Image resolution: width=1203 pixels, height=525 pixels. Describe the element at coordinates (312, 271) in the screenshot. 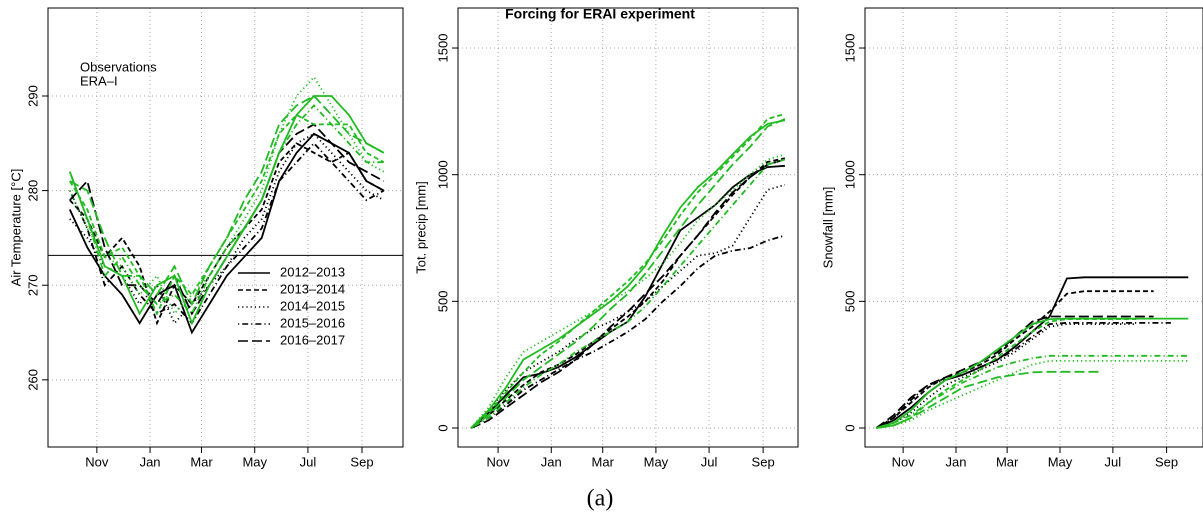

I see `legend-label: 2012–2013` at that location.